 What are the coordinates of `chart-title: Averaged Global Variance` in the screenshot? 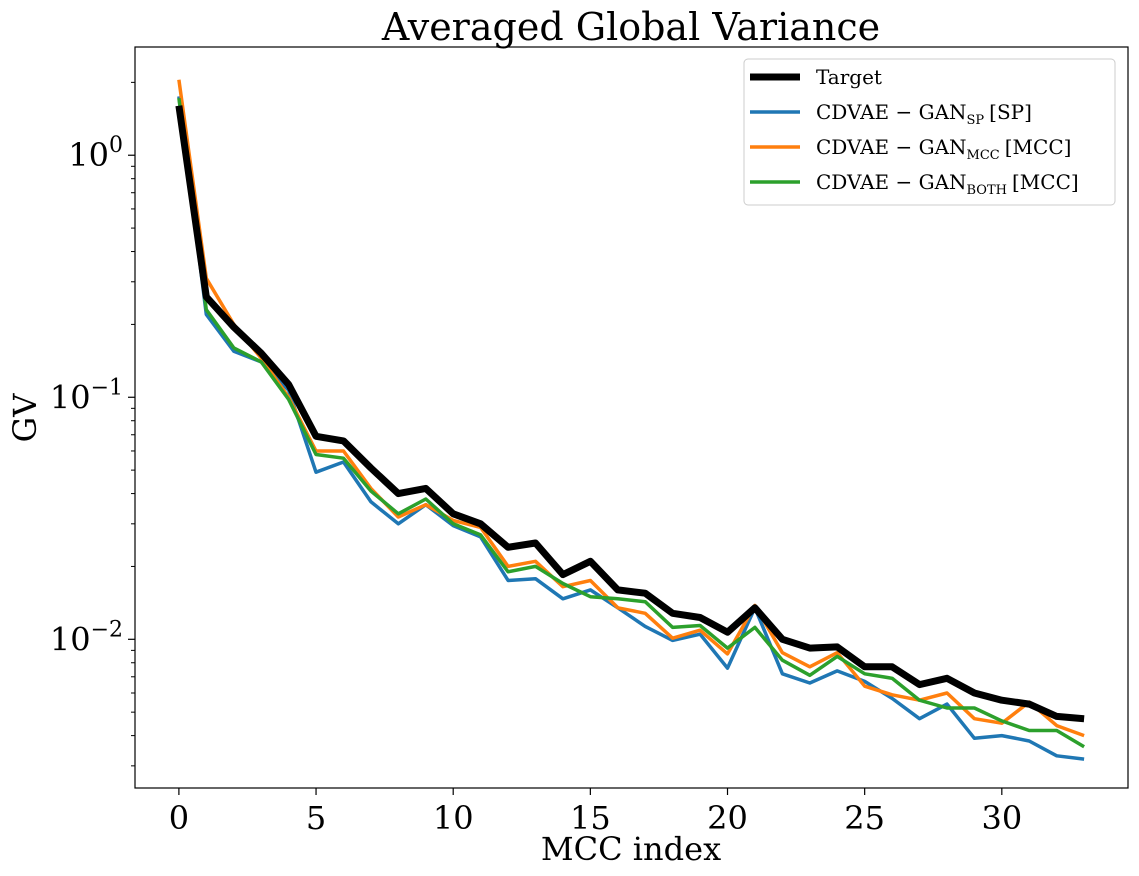 It's located at (630, 27).